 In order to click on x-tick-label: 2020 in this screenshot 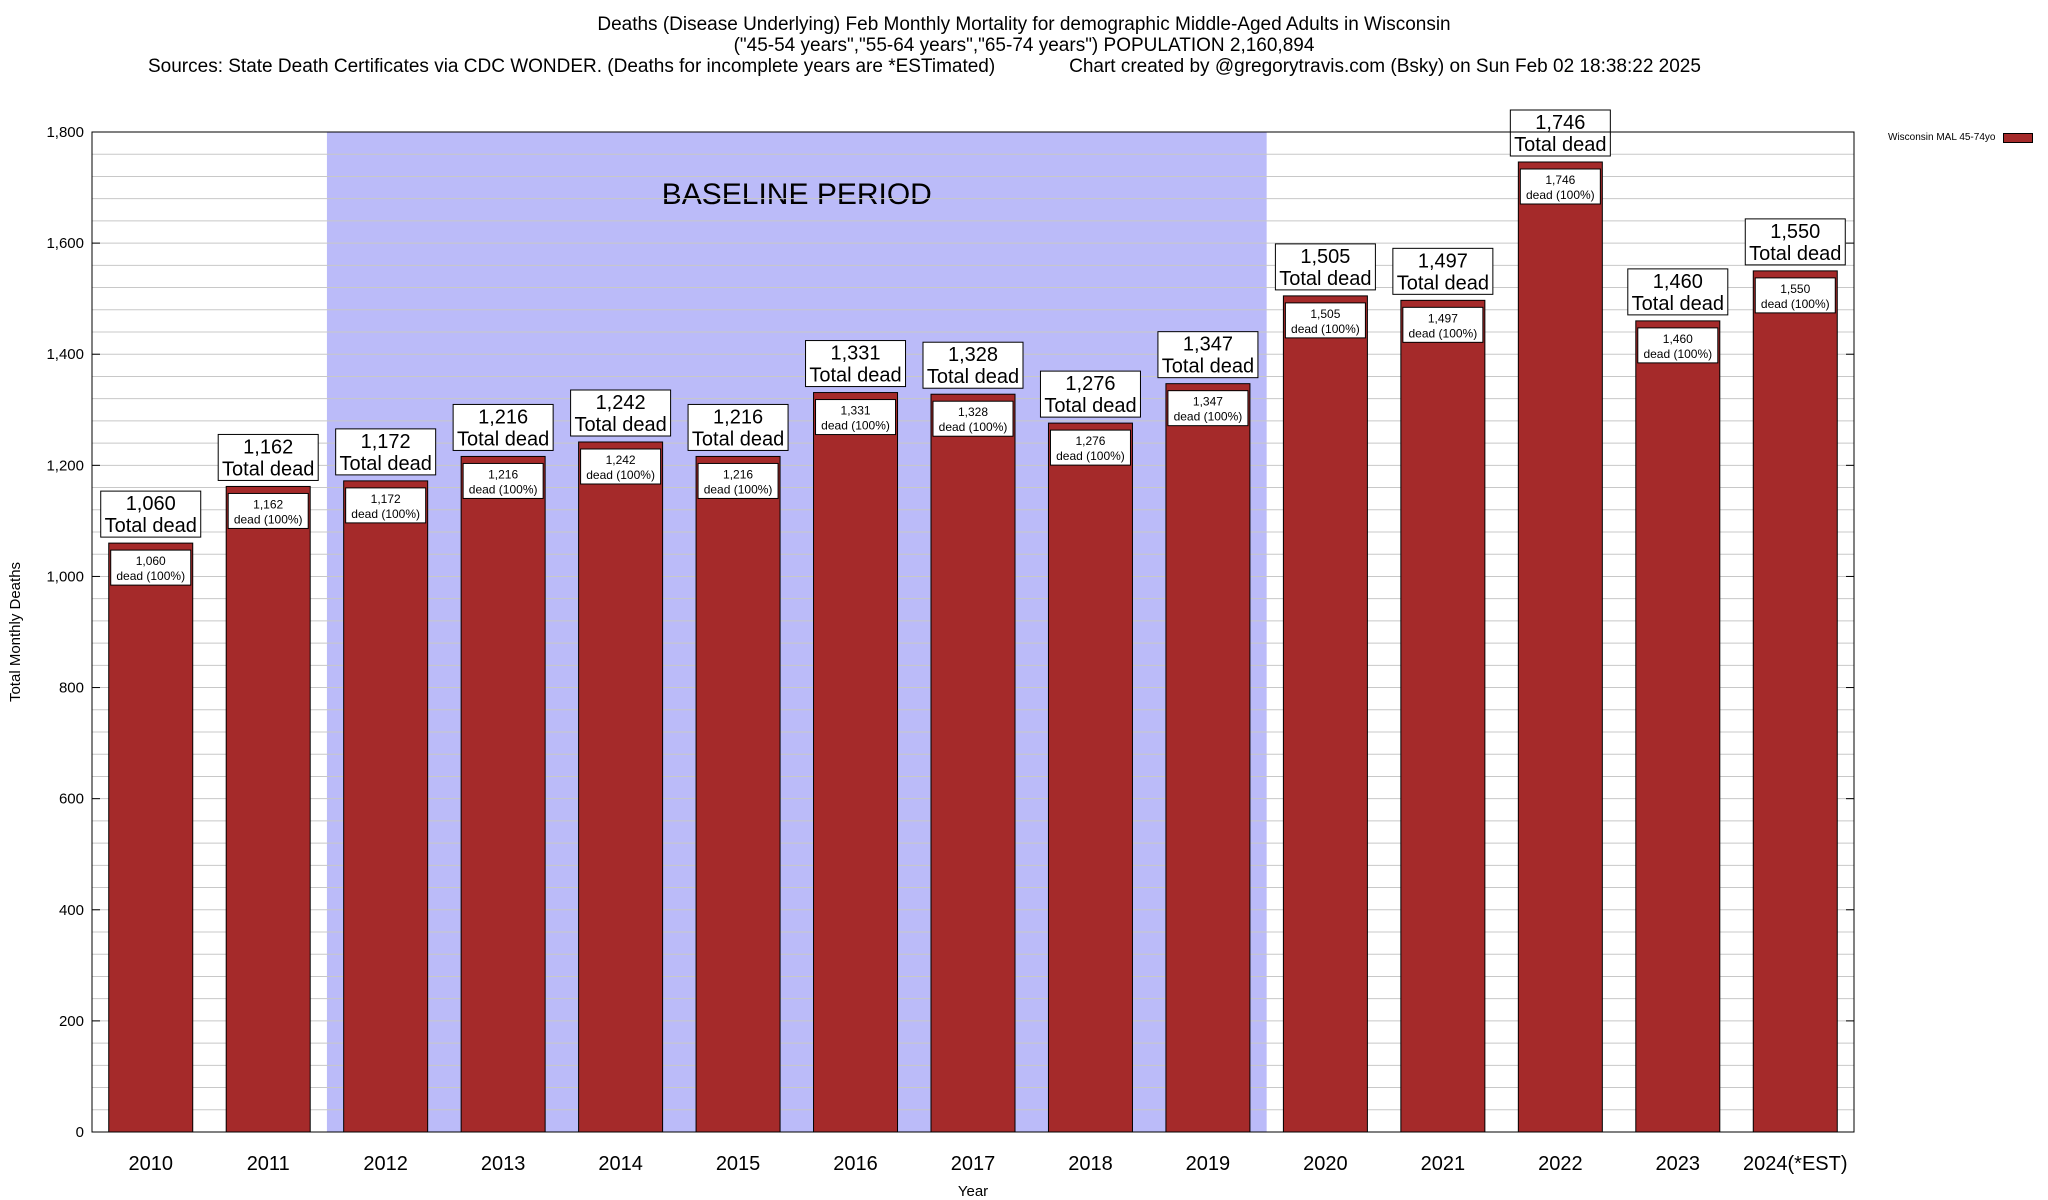, I will do `click(1325, 1164)`.